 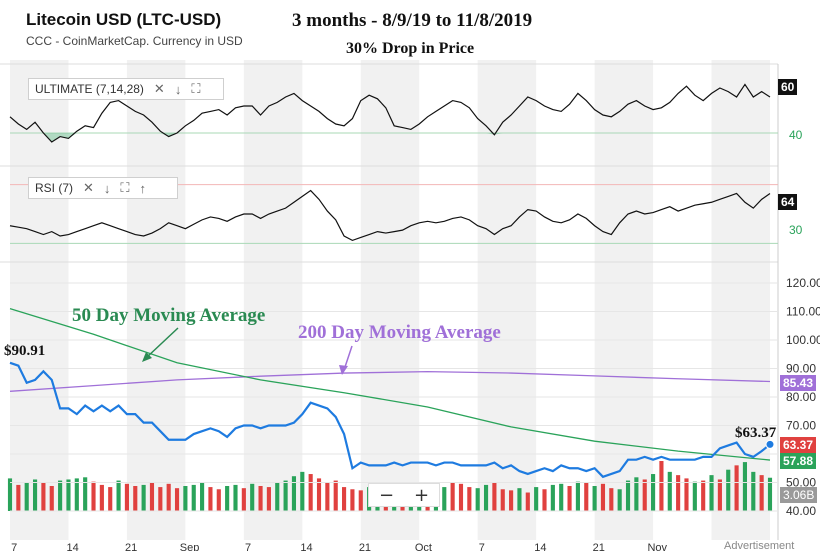 What do you see at coordinates (798, 461) in the screenshot?
I see `ma50-value-label: 57.88` at bounding box center [798, 461].